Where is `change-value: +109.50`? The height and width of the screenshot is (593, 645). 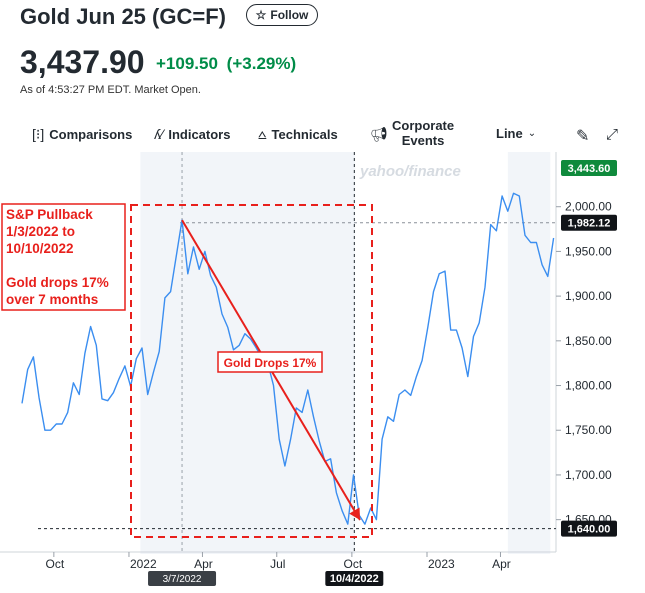 change-value: +109.50 is located at coordinates (187, 63).